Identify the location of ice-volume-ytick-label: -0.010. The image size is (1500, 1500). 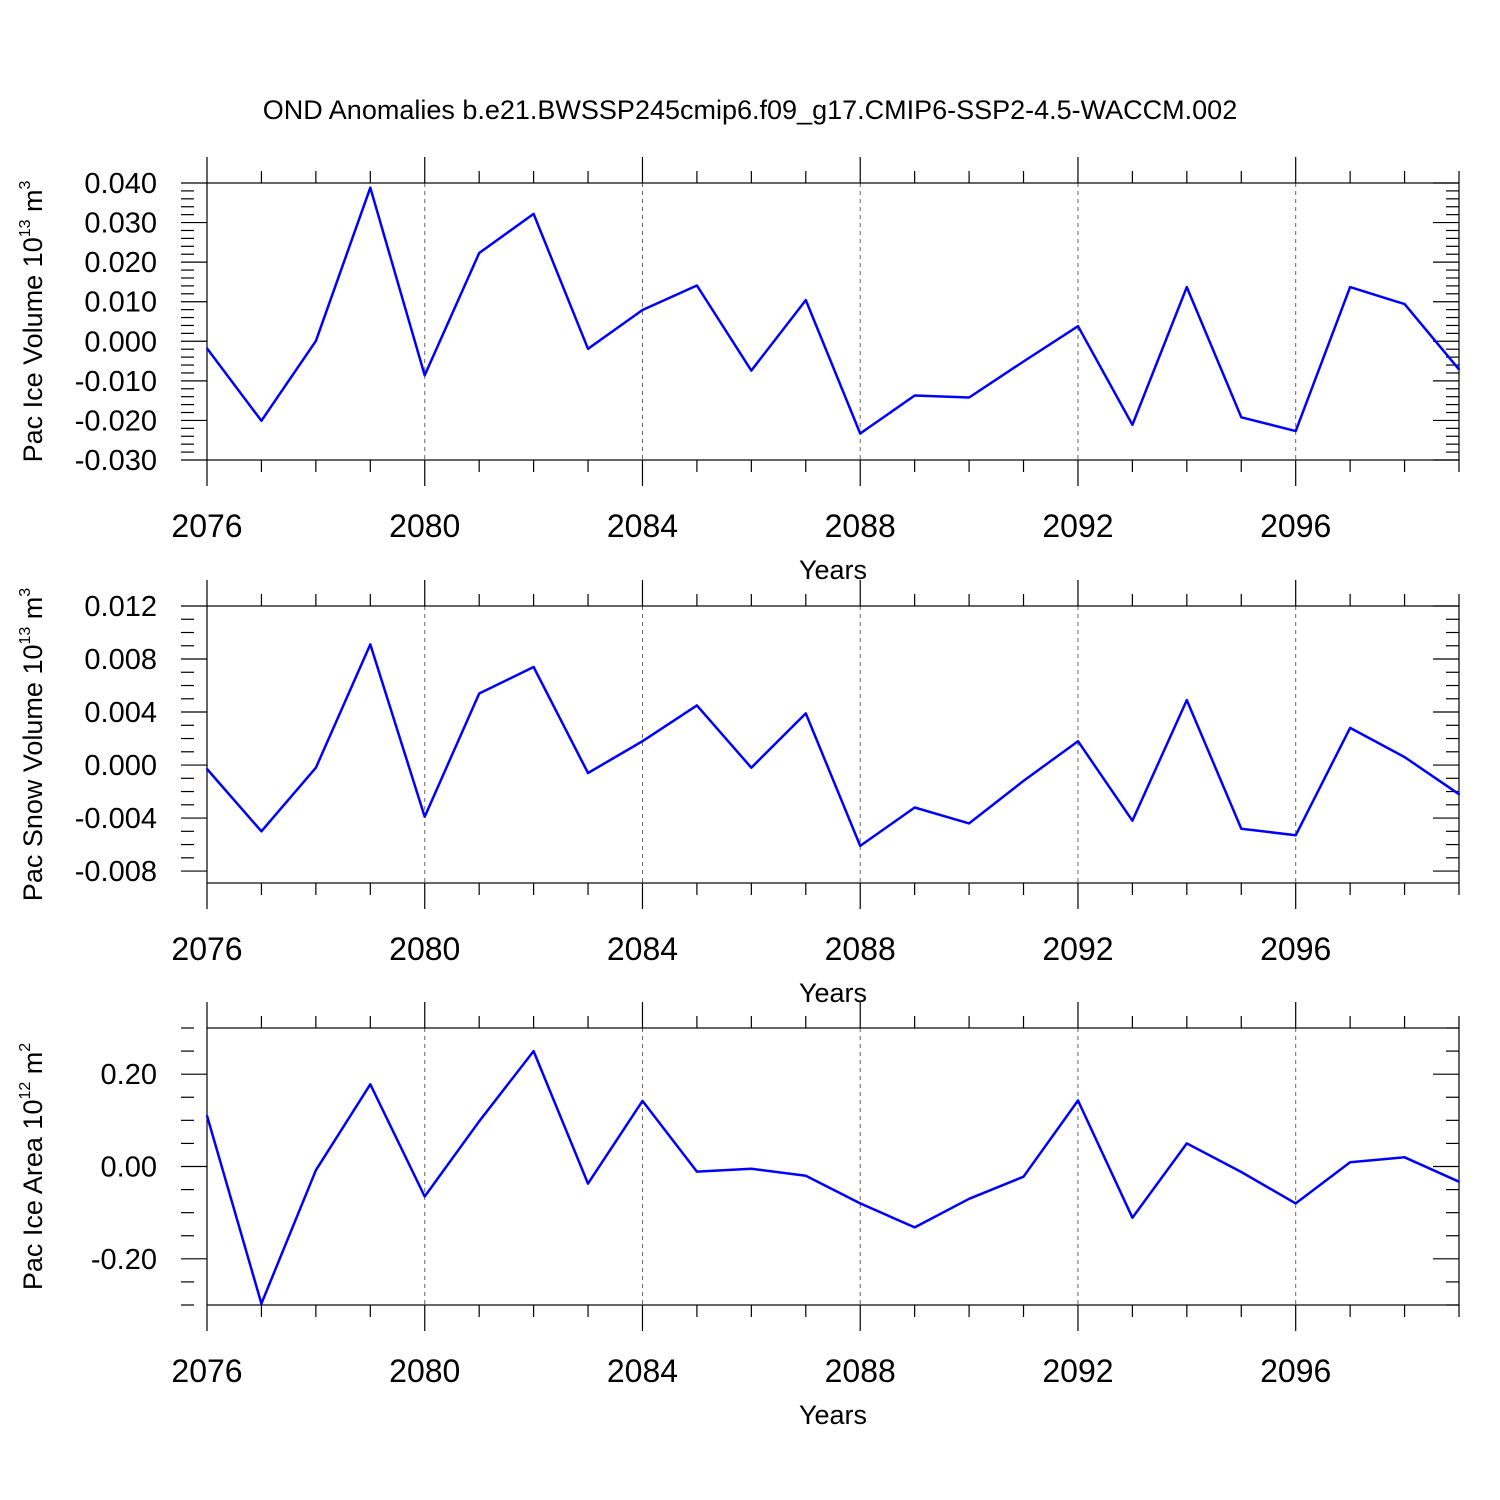
(116, 382).